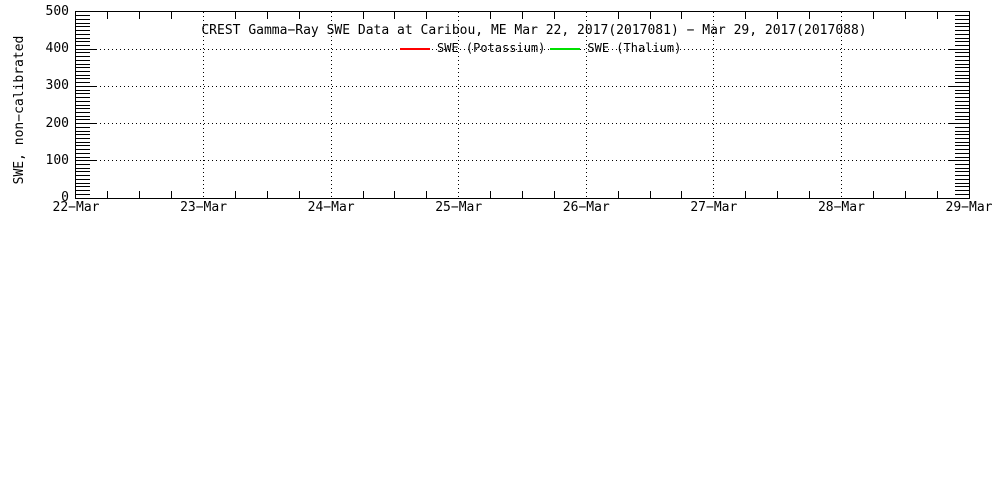  I want to click on x-tick-label: 27−Mar, so click(714, 207).